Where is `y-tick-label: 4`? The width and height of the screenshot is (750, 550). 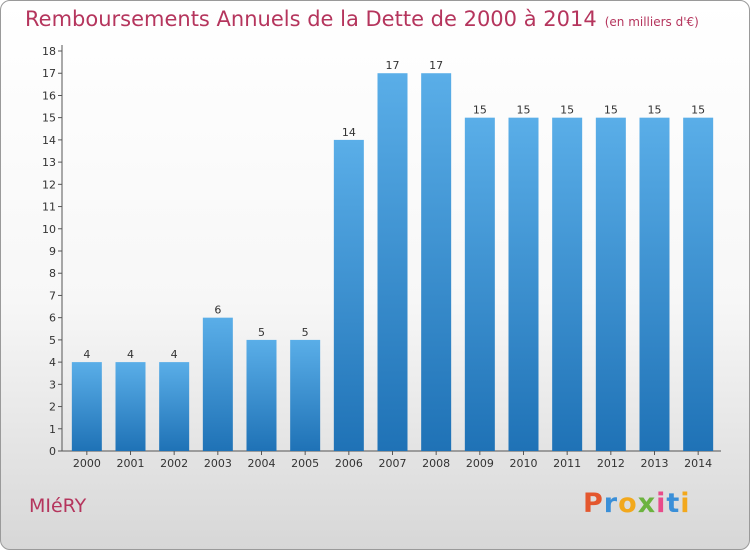 y-tick-label: 4 is located at coordinates (52, 362).